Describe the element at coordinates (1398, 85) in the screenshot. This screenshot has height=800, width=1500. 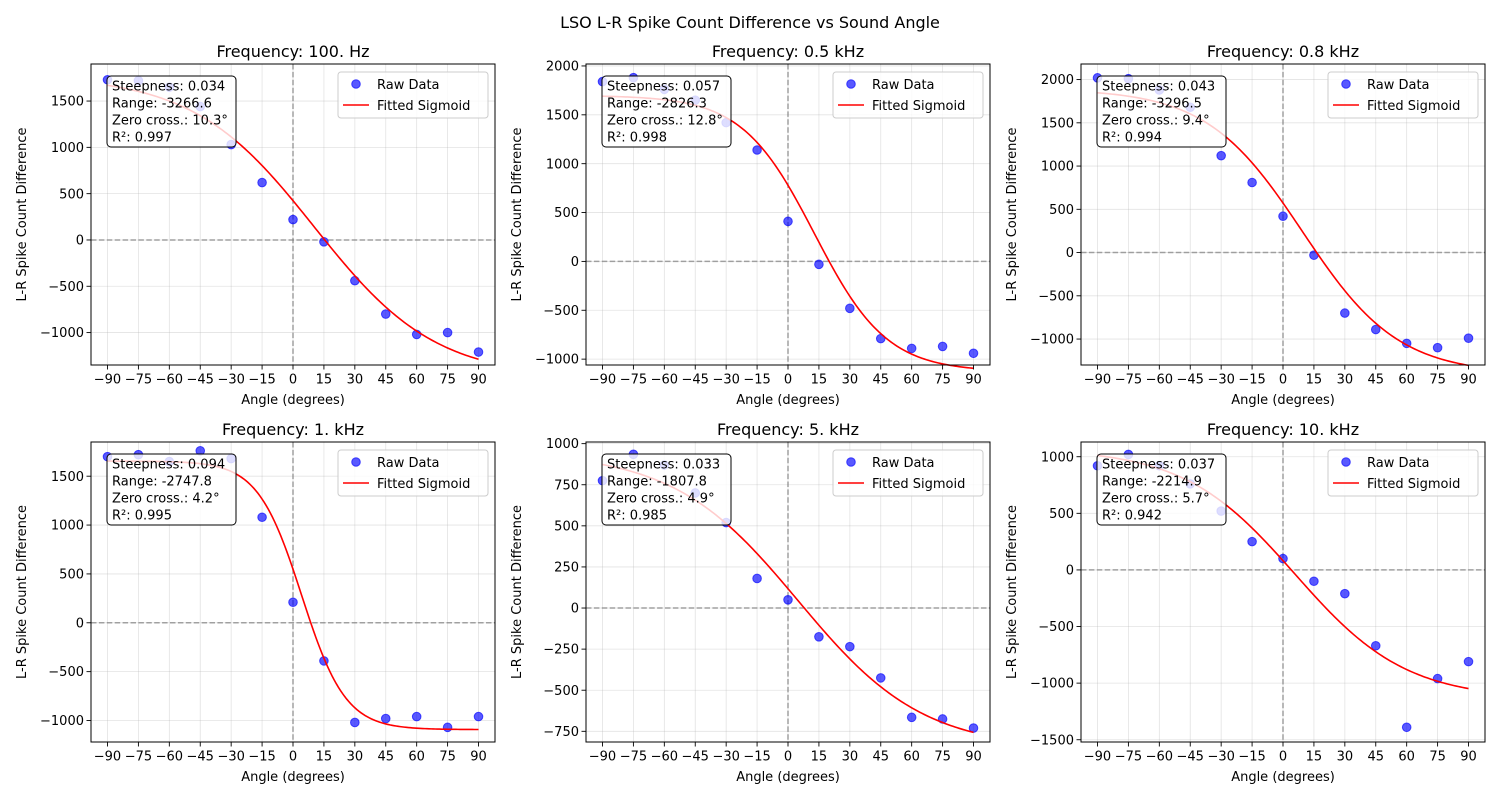
I see `legend-label-raw: Raw Data` at that location.